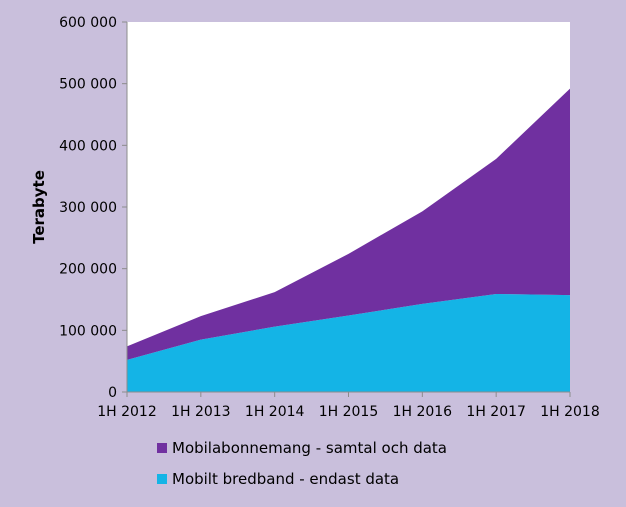 The height and width of the screenshot is (507, 626). What do you see at coordinates (88, 146) in the screenshot?
I see `y-tick-label: 400 000` at bounding box center [88, 146].